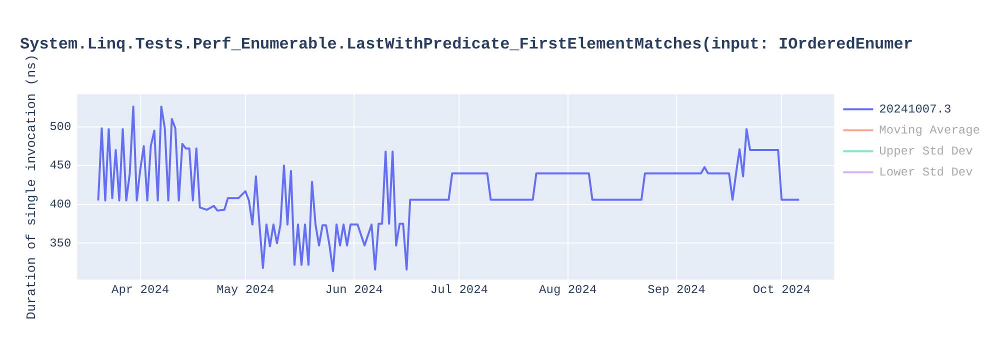  I want to click on x-tick-label: Jun 2024, so click(354, 289).